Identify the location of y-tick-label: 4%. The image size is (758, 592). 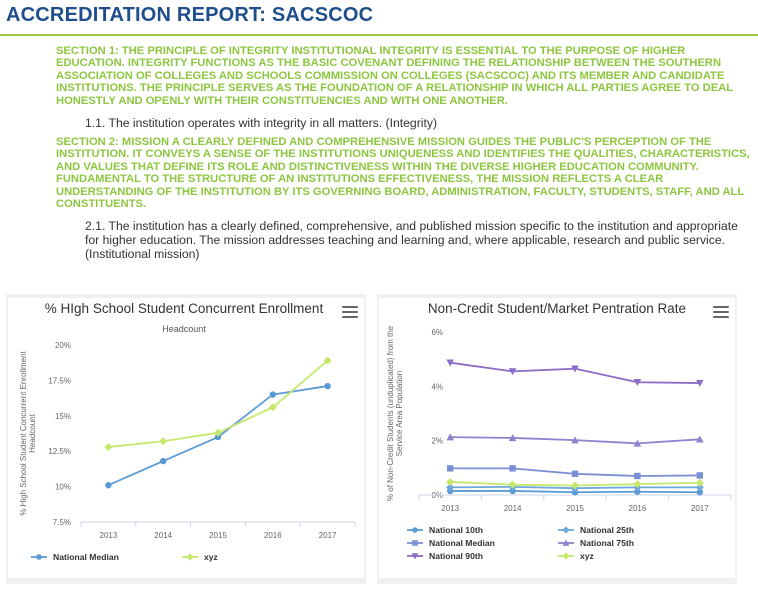
(437, 386).